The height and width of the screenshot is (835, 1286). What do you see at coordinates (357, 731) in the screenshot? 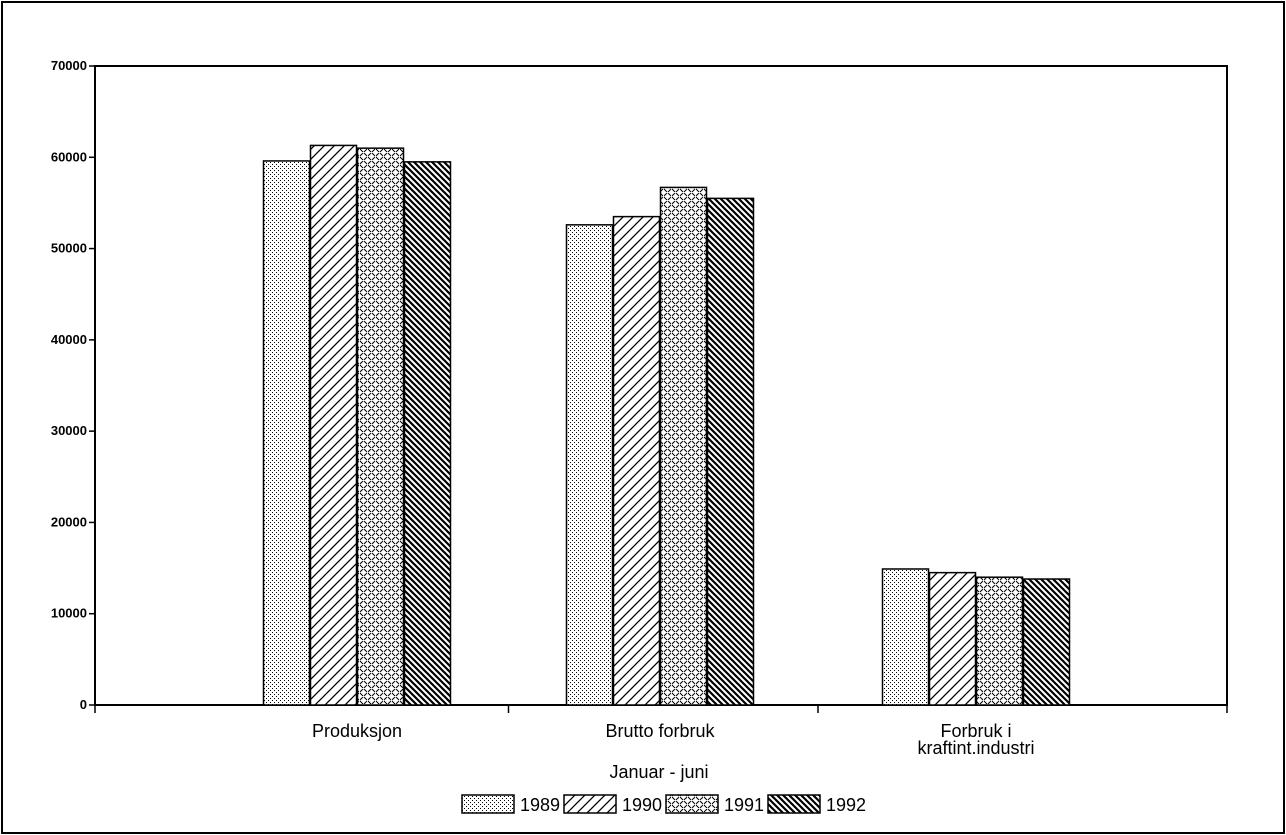
I see `x-tick-label-0: Produksjon` at bounding box center [357, 731].